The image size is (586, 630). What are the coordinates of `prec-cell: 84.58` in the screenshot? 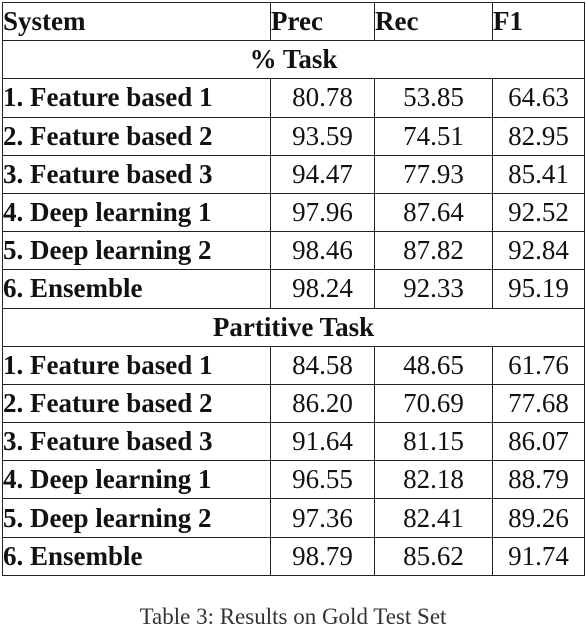 It's located at (322, 365).